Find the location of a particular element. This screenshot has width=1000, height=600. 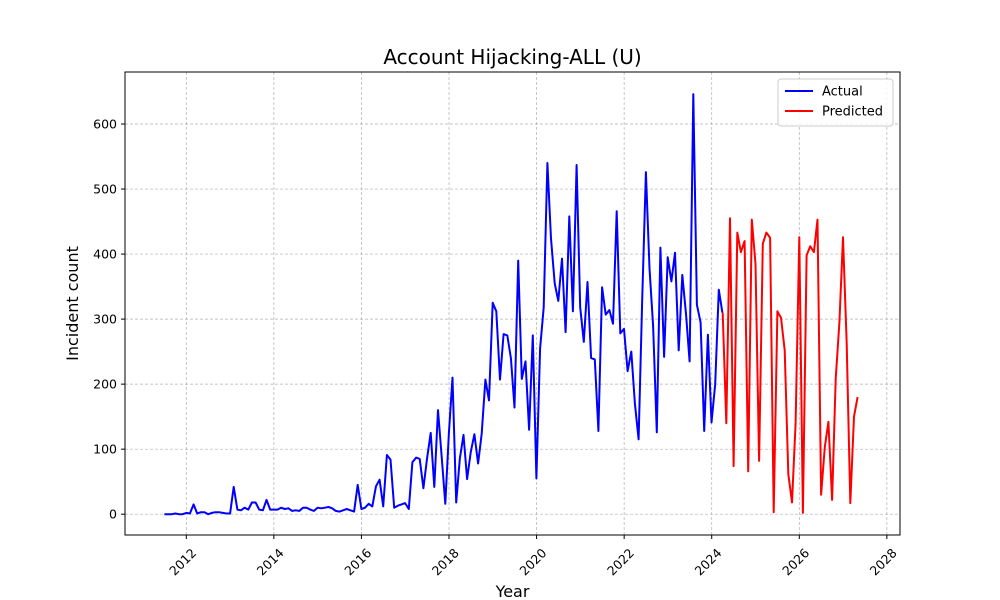

x-tick-label: 2024 is located at coordinates (708, 561).